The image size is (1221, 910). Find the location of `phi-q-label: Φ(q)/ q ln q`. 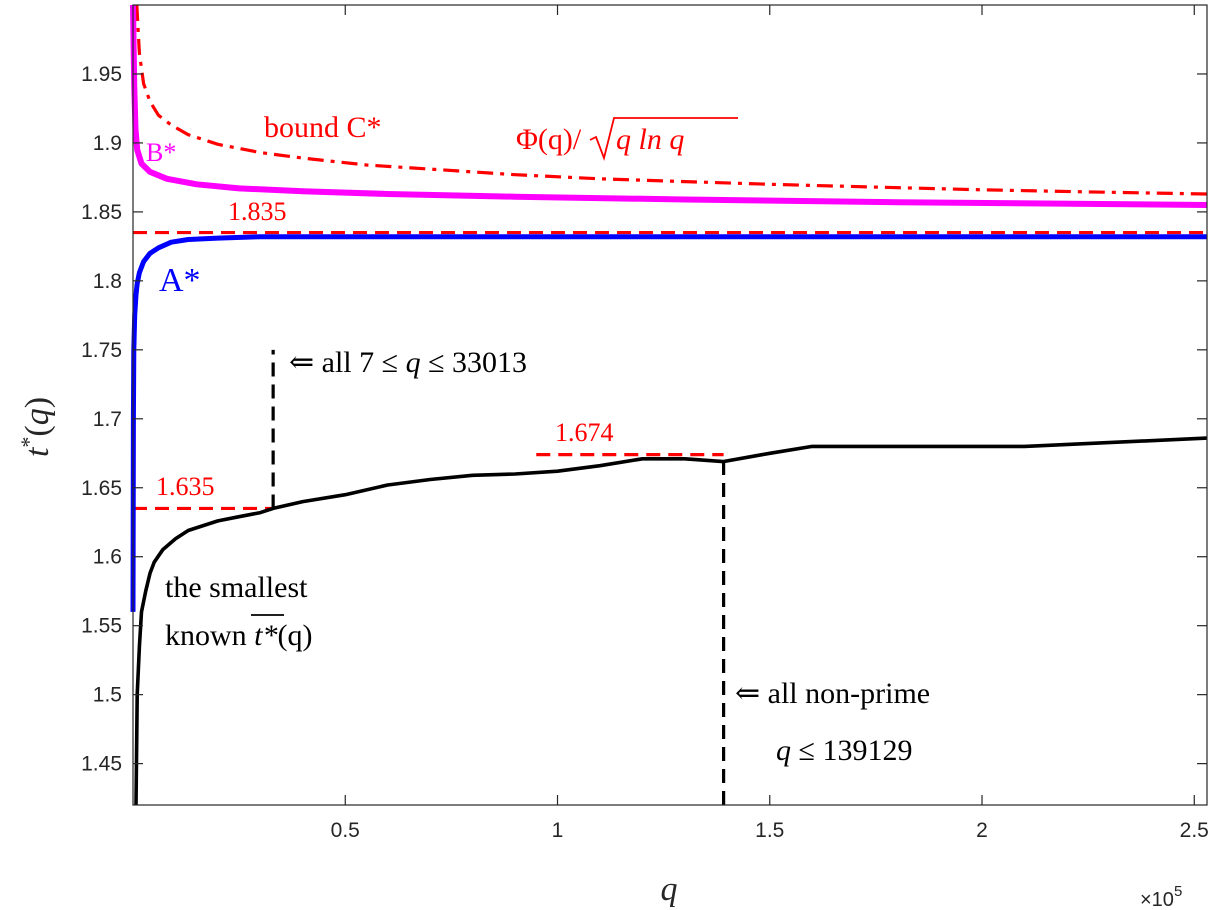

phi-q-label: Φ(q)/ q ln q is located at coordinates (627, 139).